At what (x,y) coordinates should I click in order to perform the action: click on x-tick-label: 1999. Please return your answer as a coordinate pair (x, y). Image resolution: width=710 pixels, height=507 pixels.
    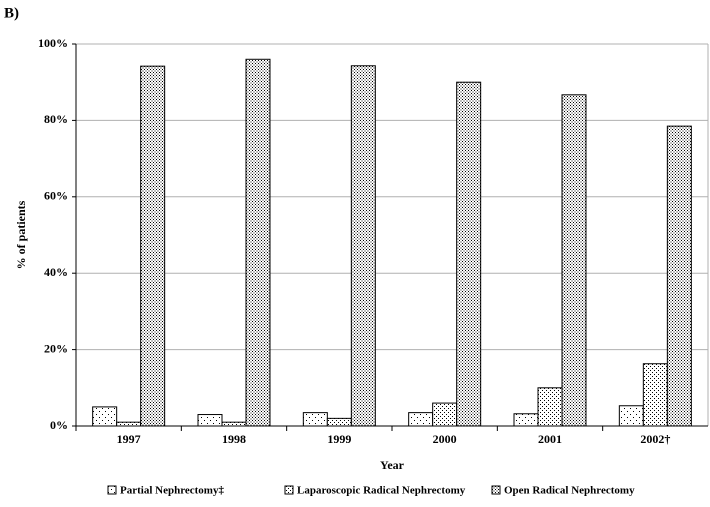
    Looking at the image, I should click on (339, 439).